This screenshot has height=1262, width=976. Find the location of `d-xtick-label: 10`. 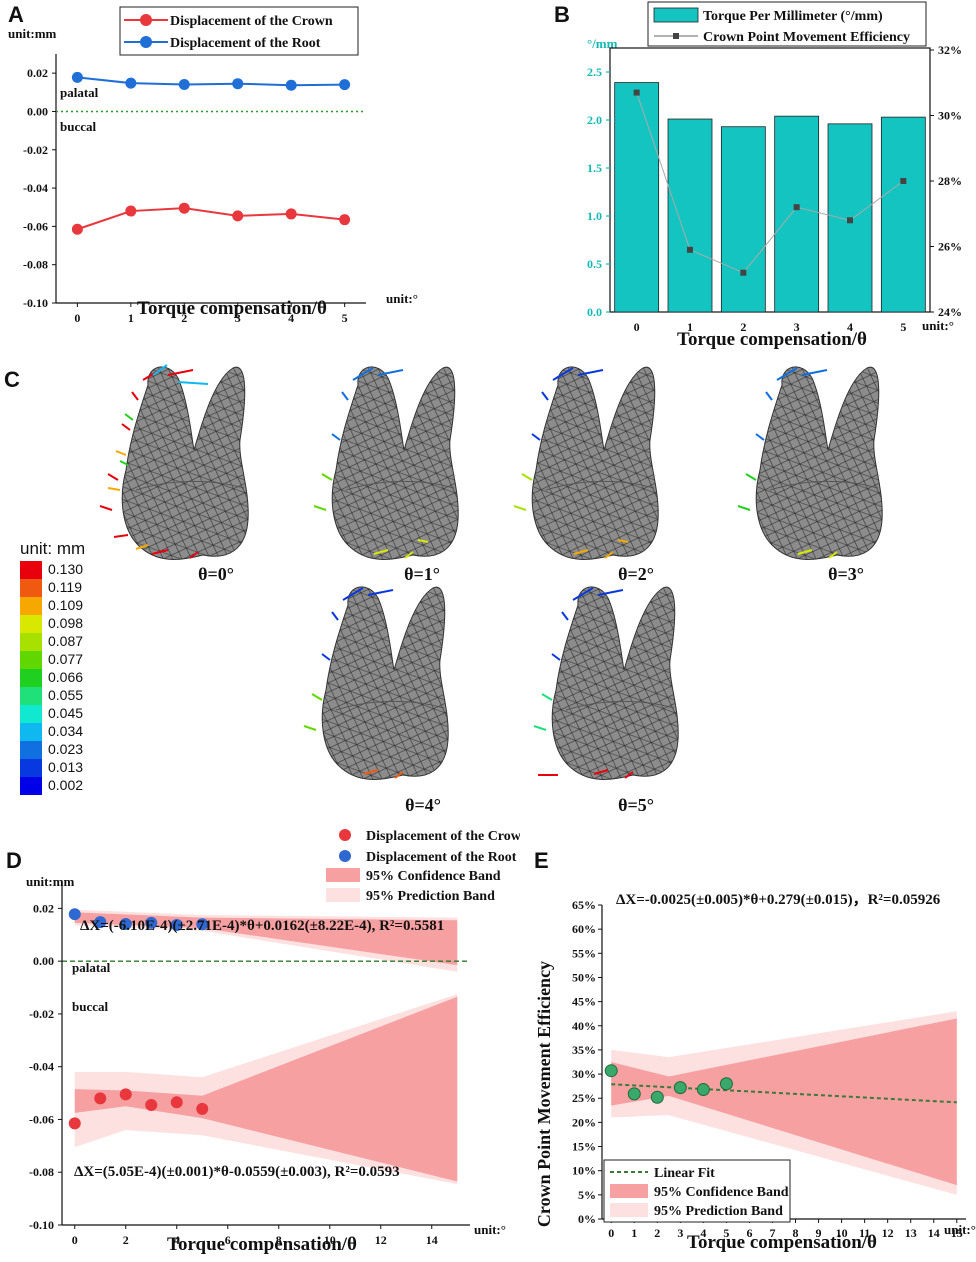

d-xtick-label: 10 is located at coordinates (330, 1240).